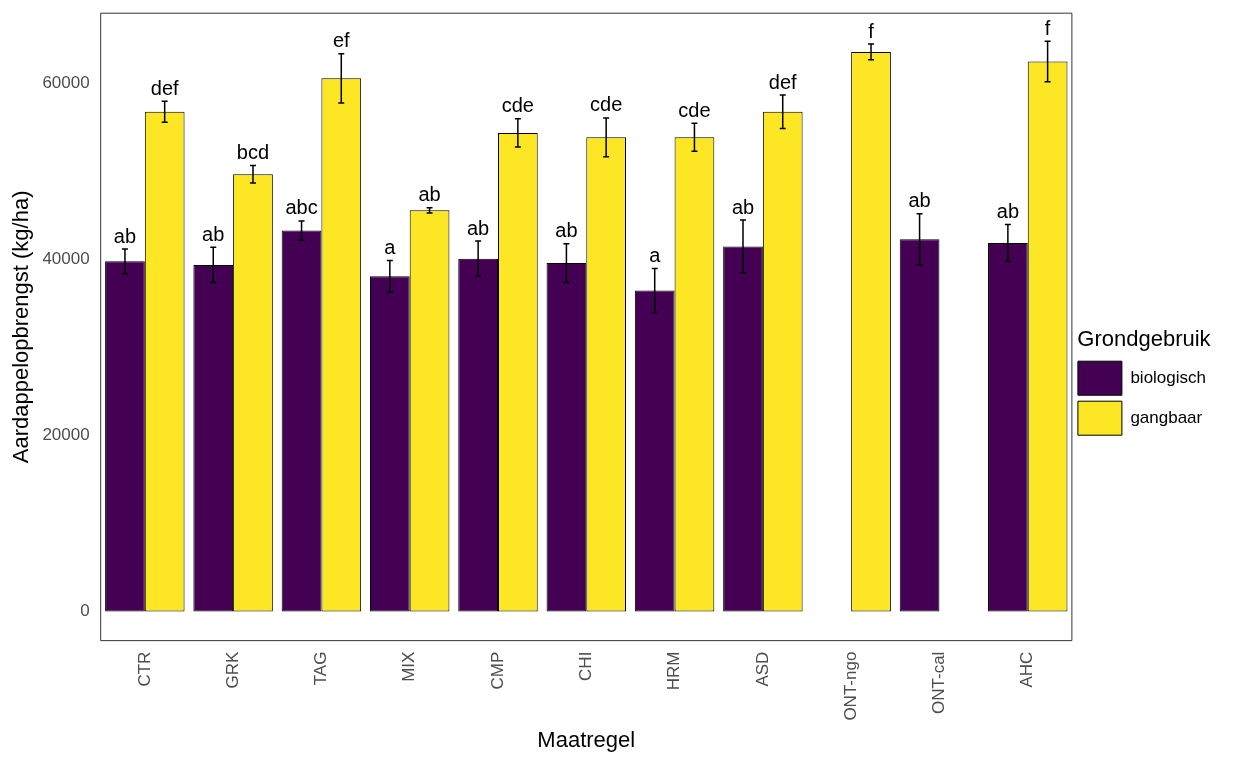 This screenshot has height=763, width=1236. What do you see at coordinates (1027, 669) in the screenshot?
I see `x-tick-label: AHC` at bounding box center [1027, 669].